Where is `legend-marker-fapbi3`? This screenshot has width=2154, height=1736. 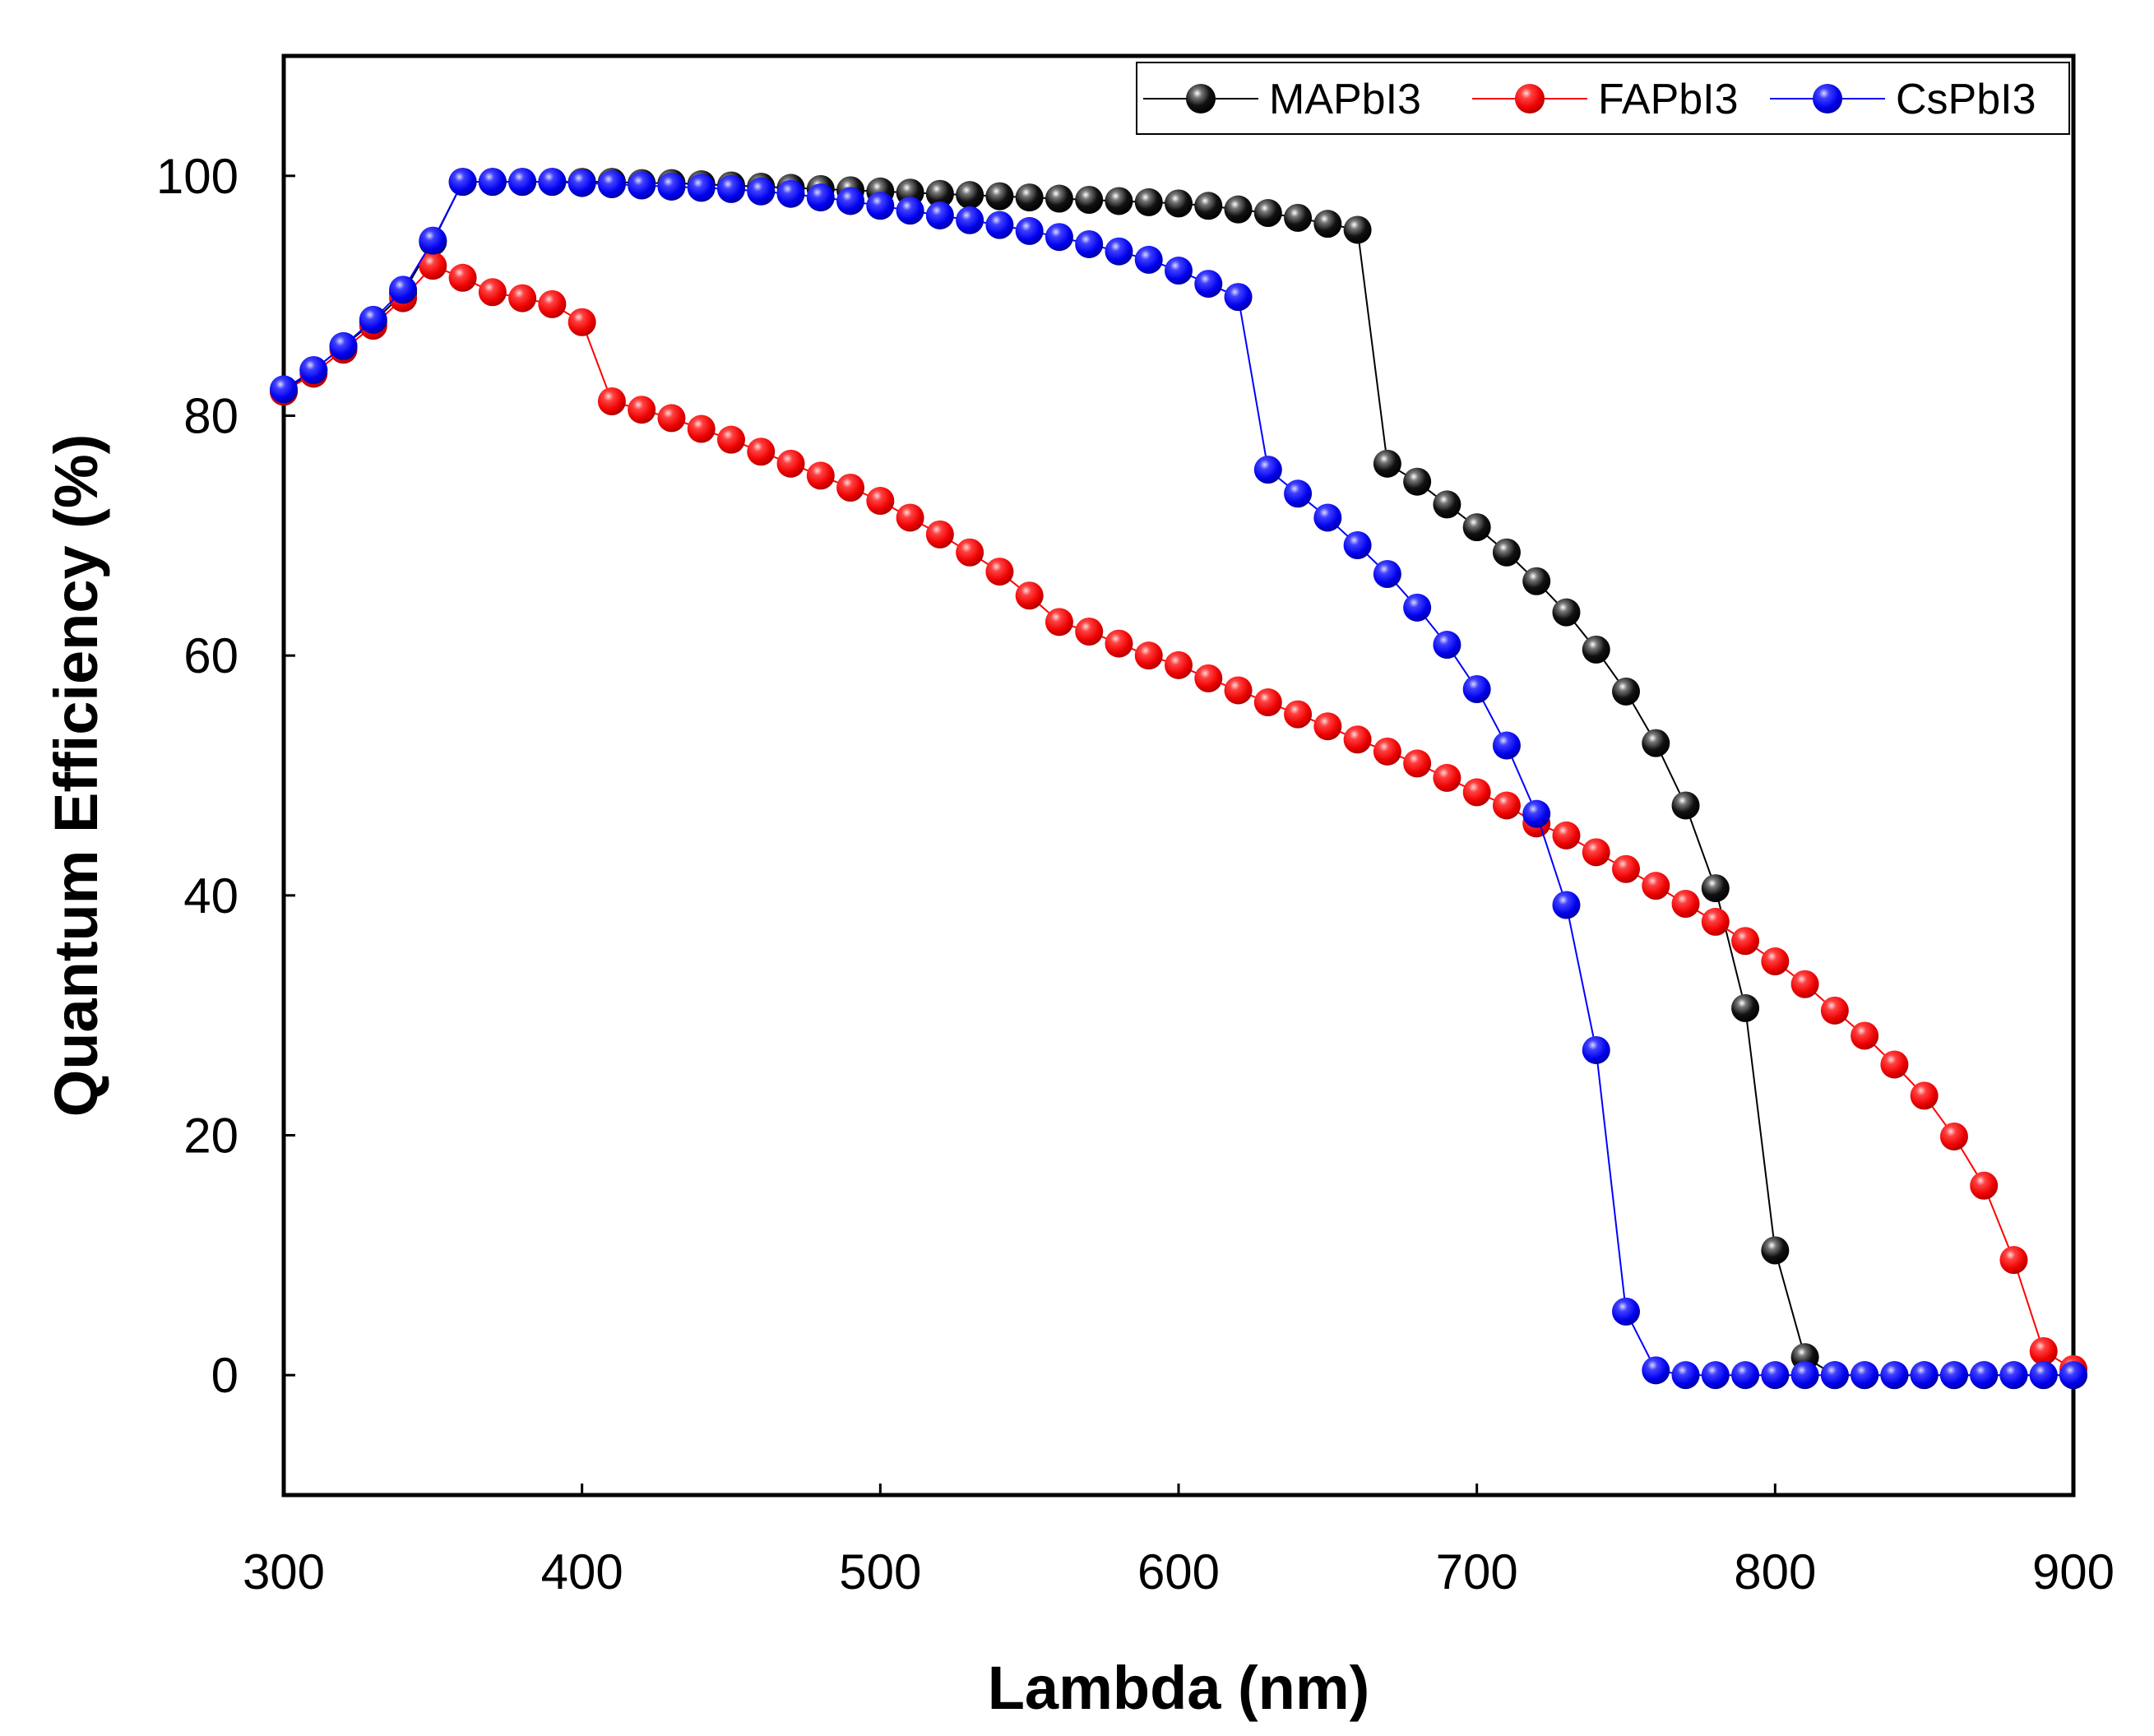
legend-marker-fapbi3 is located at coordinates (1530, 98).